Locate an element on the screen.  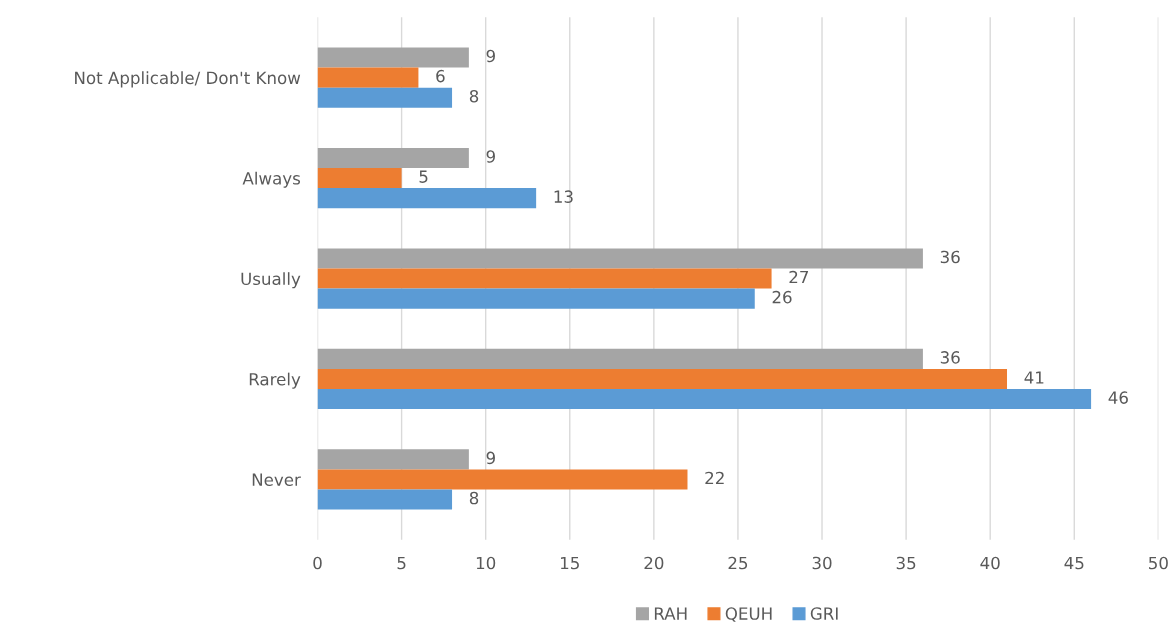
data-label: 27 is located at coordinates (799, 277).